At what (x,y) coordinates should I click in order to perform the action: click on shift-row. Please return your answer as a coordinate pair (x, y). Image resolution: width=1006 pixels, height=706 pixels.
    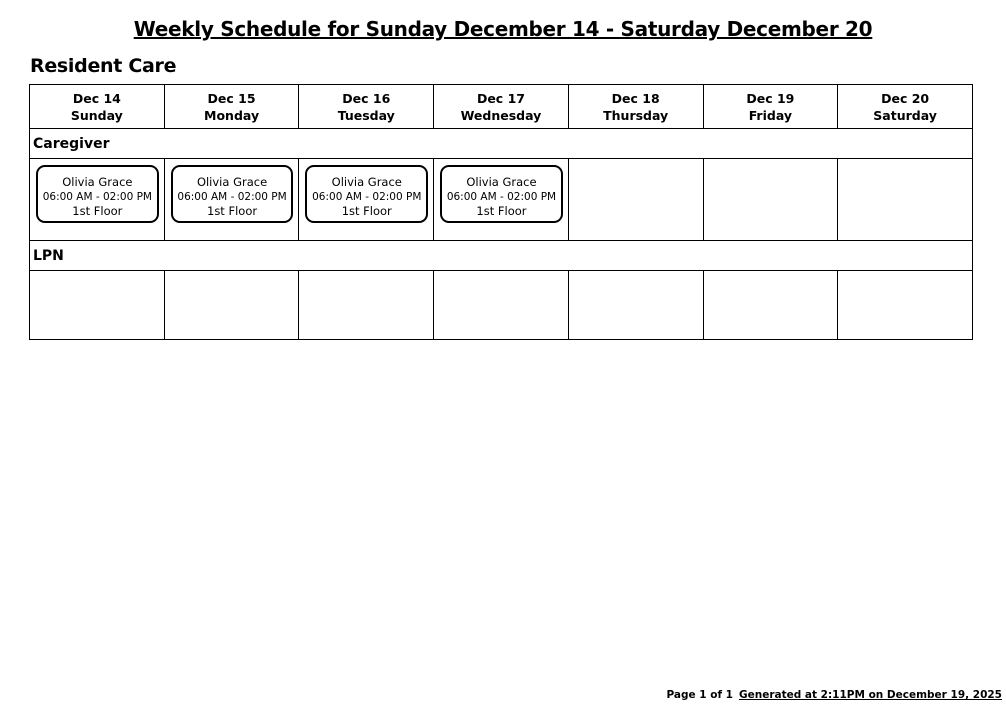
    Looking at the image, I should click on (501, 305).